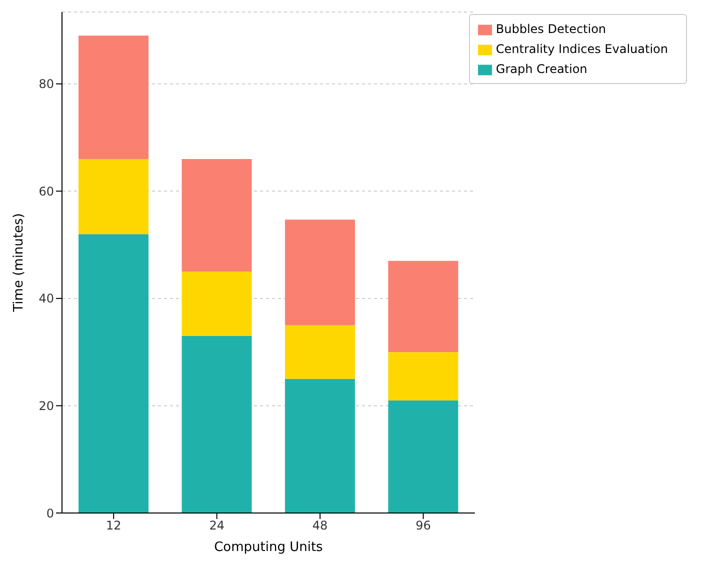  I want to click on x-axis-title: Computing Units, so click(269, 547).